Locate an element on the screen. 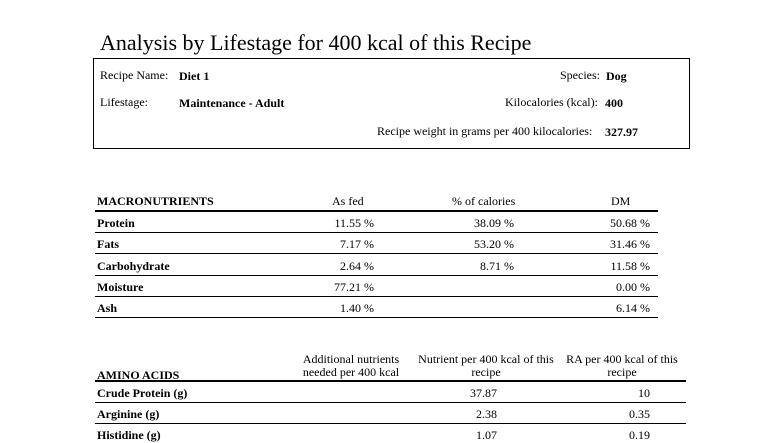 The height and width of the screenshot is (443, 784). nutrient-value: 2.38 is located at coordinates (486, 414).